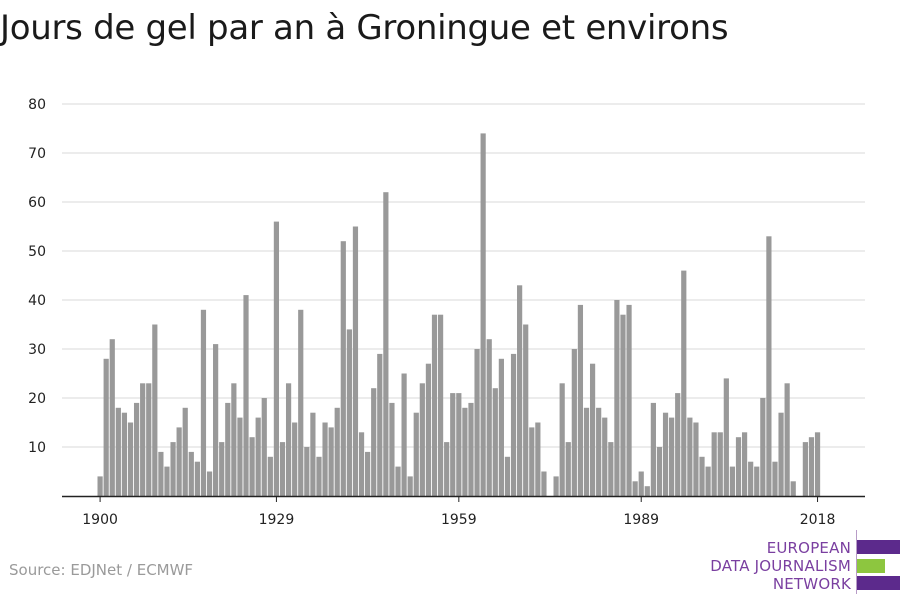 The height and width of the screenshot is (600, 900). I want to click on x-tick-label: 2018, so click(818, 520).